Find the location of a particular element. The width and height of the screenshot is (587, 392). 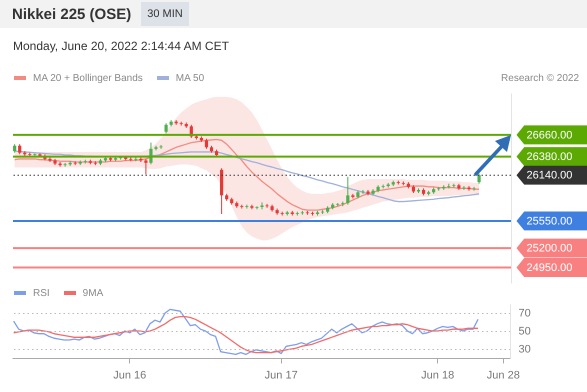

legend-label: MA 50 is located at coordinates (190, 78).